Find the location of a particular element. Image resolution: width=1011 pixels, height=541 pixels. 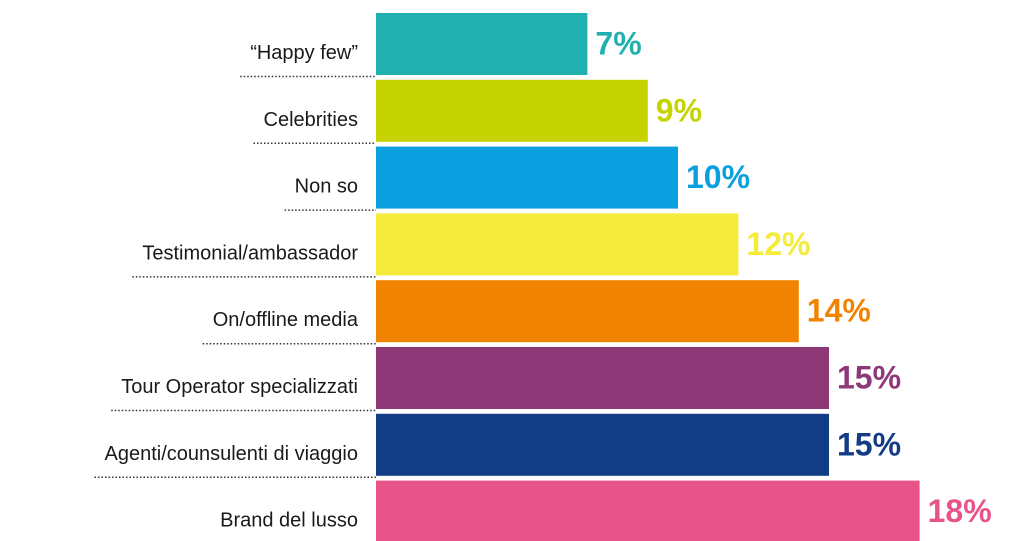

category-label: Agenti/counsulenti di viaggio is located at coordinates (231, 454).